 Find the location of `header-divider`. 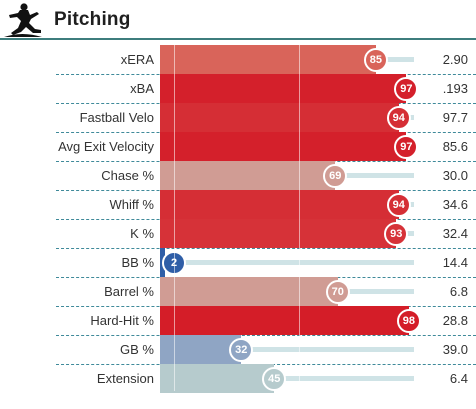

header-divider is located at coordinates (238, 39).